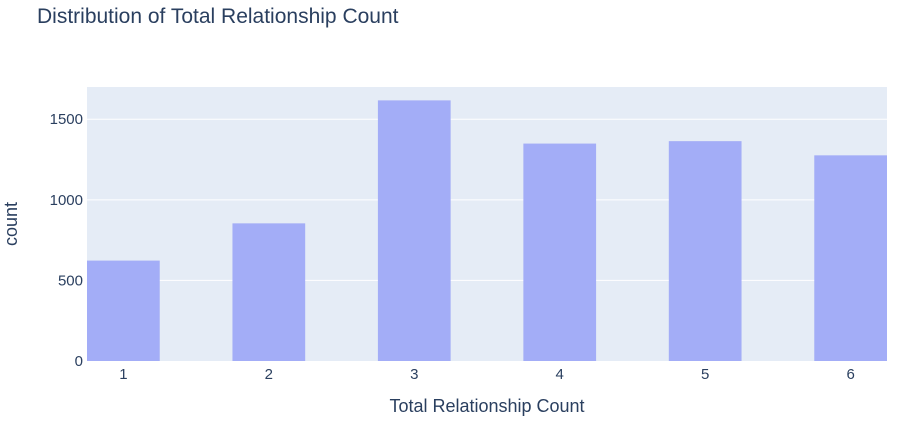 This screenshot has width=901, height=426. What do you see at coordinates (705, 374) in the screenshot?
I see `x-tick-label: 5` at bounding box center [705, 374].